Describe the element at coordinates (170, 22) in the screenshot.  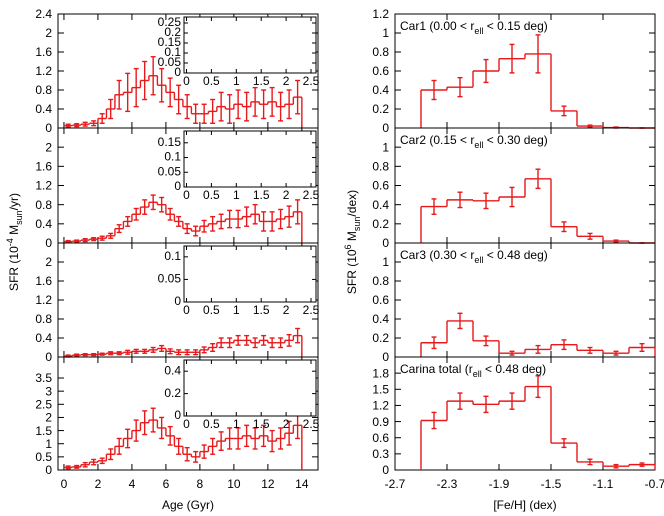
I see `y-tick-label: 0.25` at that location.